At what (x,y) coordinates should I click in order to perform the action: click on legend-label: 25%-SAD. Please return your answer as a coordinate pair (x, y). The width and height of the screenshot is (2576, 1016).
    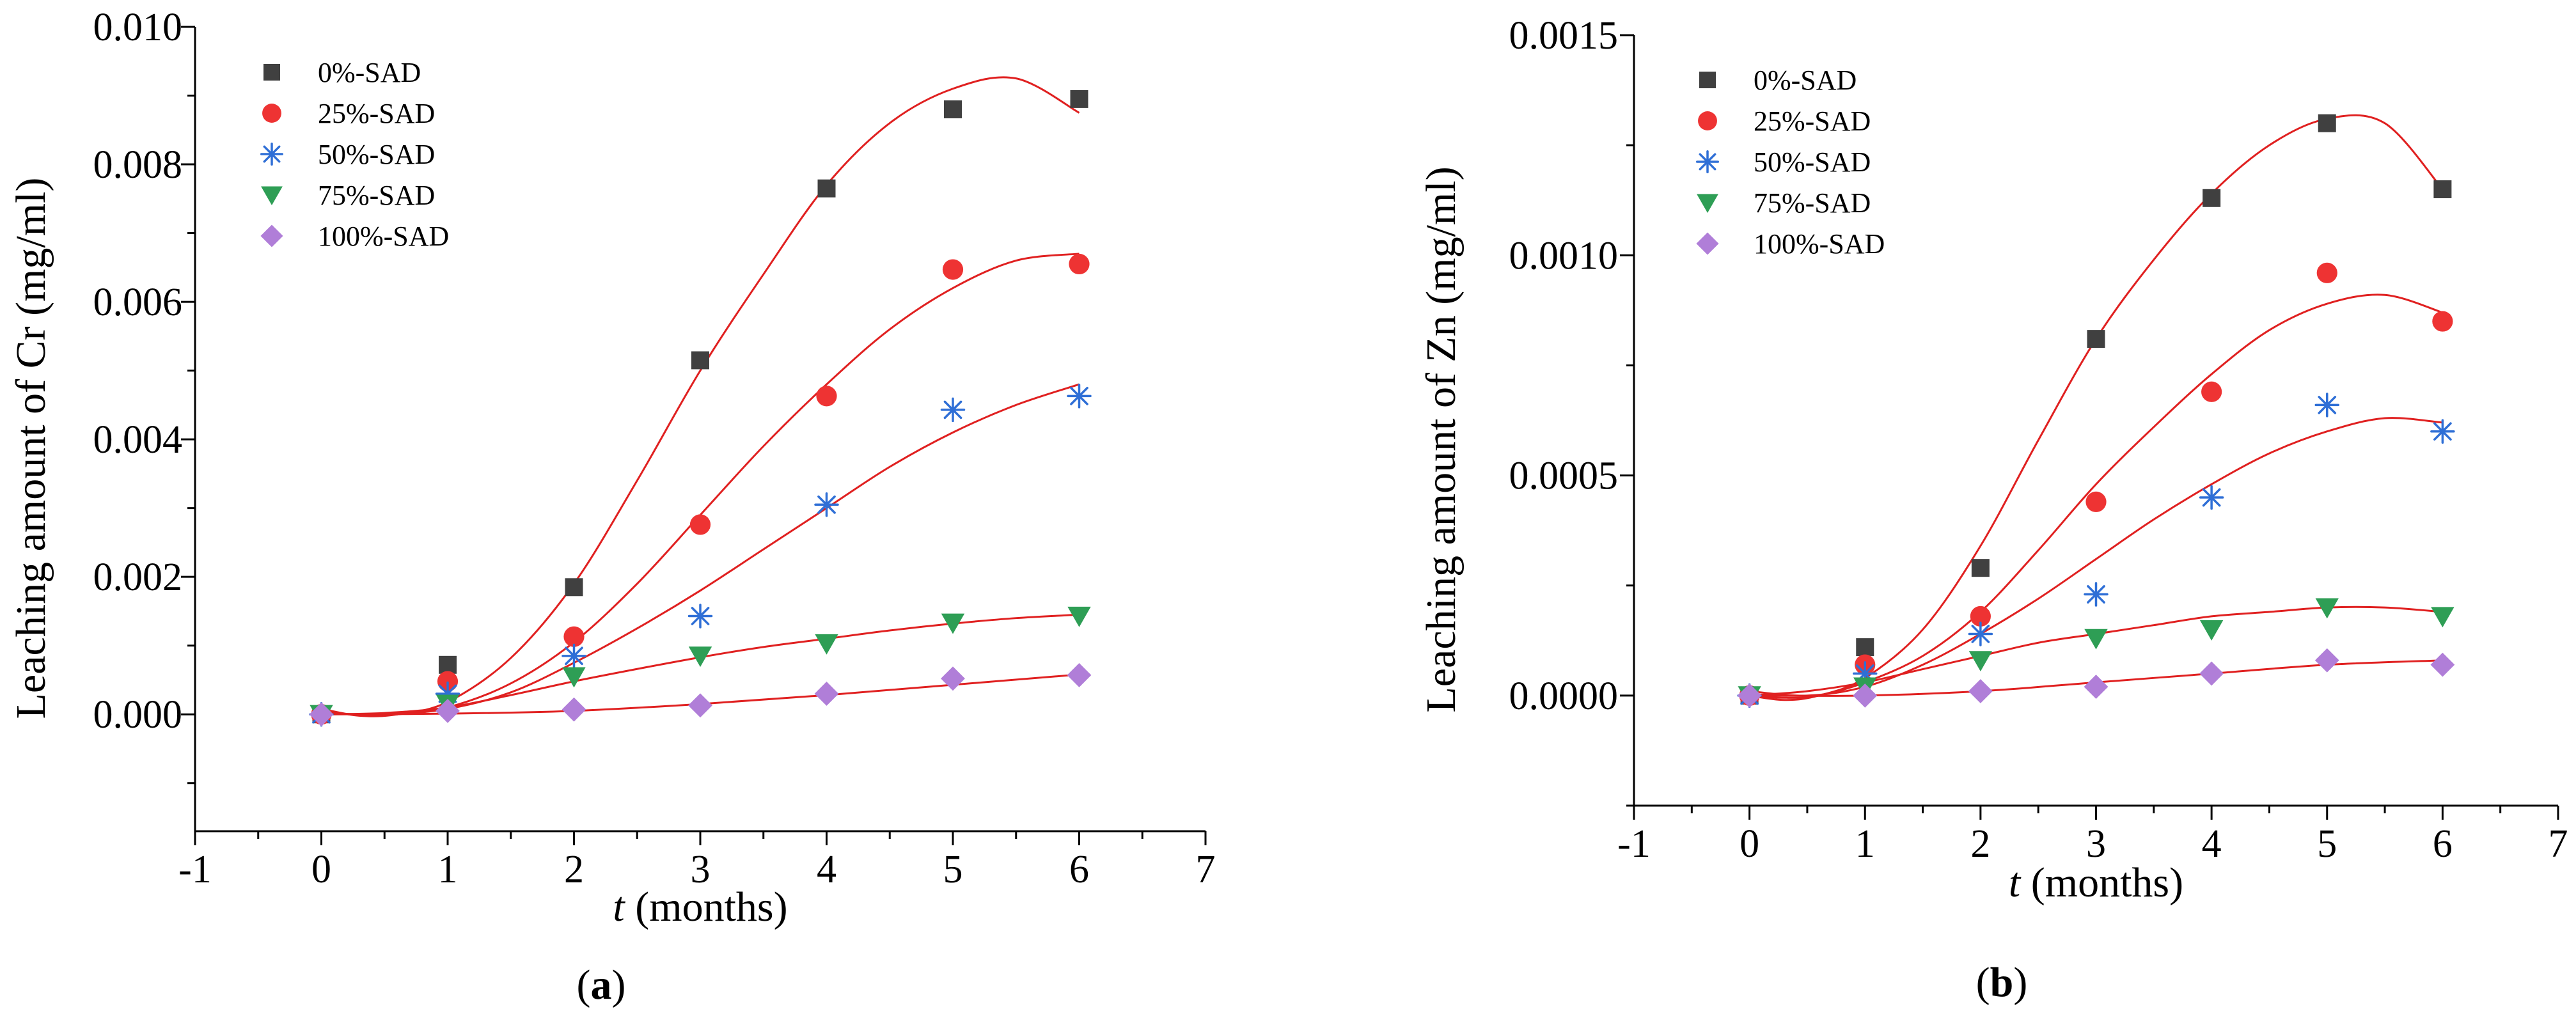
    Looking at the image, I should click on (1812, 121).